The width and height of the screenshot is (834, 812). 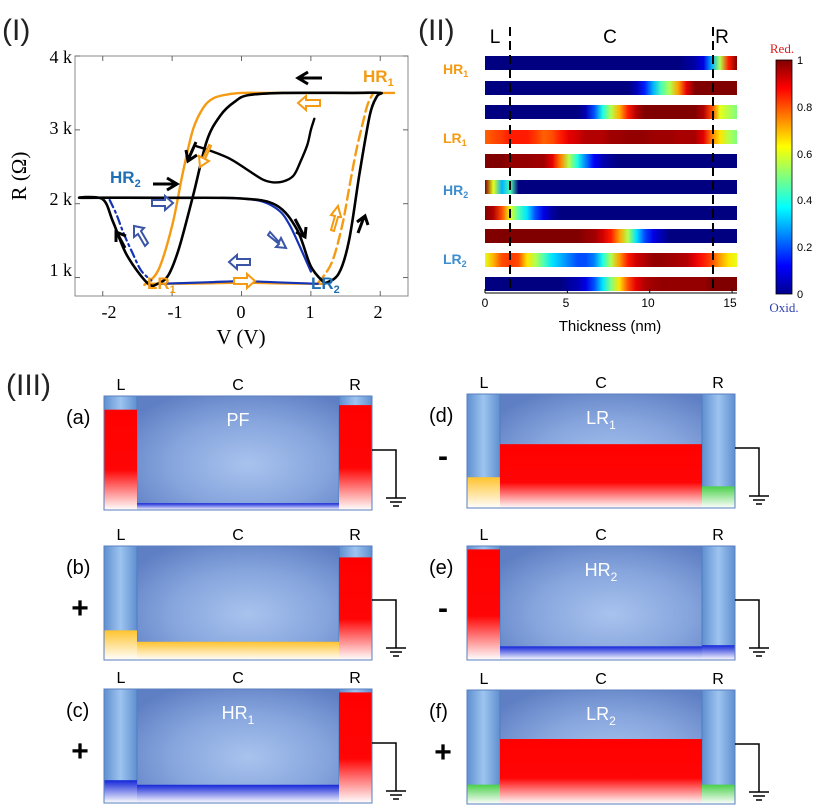 What do you see at coordinates (300, 229) in the screenshot?
I see `arrow-down-right-black` at bounding box center [300, 229].